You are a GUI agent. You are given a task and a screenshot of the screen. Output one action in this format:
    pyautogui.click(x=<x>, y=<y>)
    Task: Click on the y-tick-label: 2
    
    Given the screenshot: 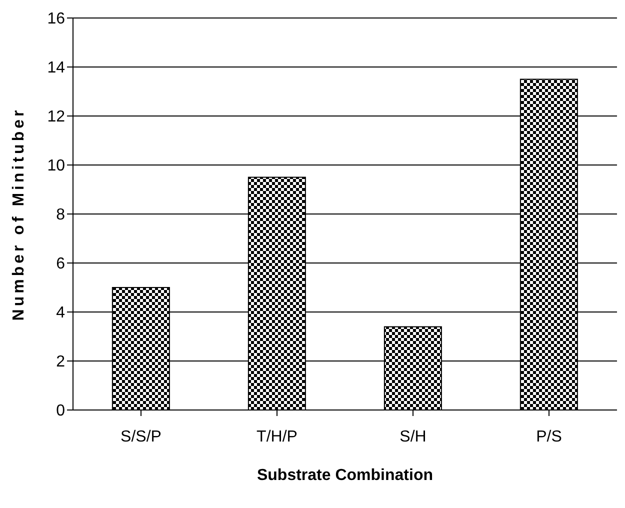 What is the action you would take?
    pyautogui.click(x=61, y=362)
    